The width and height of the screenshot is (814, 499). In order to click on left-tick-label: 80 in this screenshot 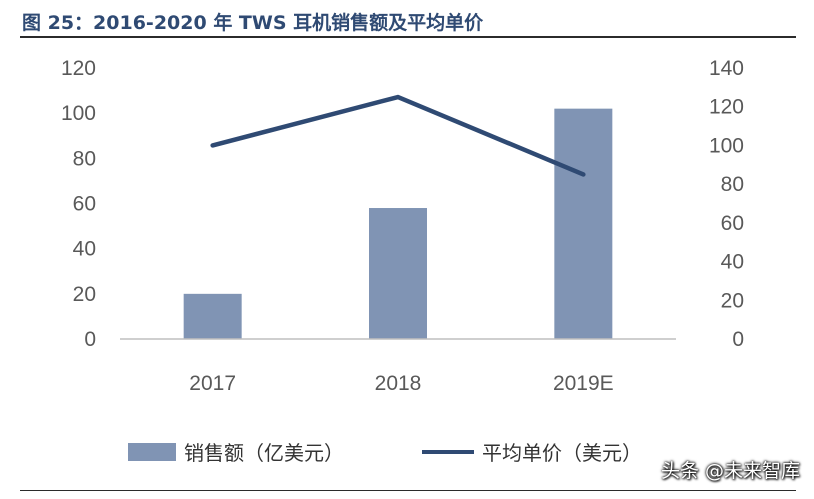, I will do `click(84, 158)`.